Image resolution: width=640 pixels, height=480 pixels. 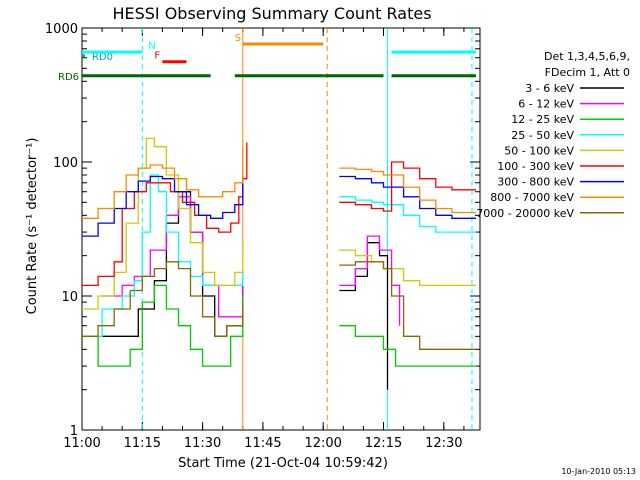 I want to click on legend-header-line-2: FDecim 1, Att 0, so click(x=587, y=72).